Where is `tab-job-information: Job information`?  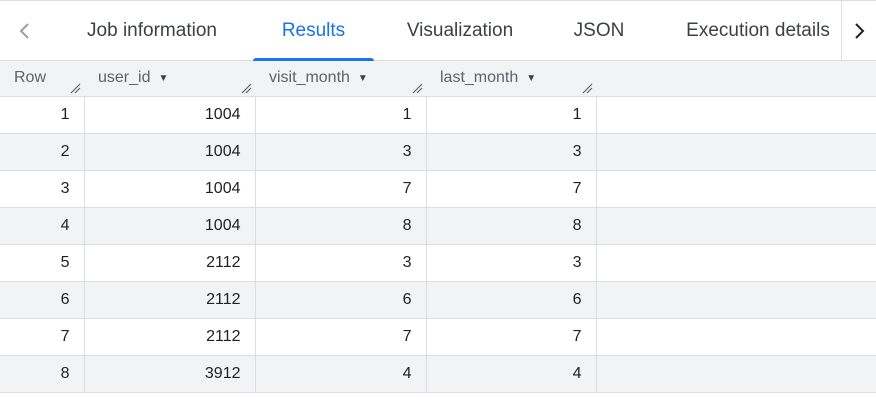
tab-job-information: Job information is located at coordinates (152, 30).